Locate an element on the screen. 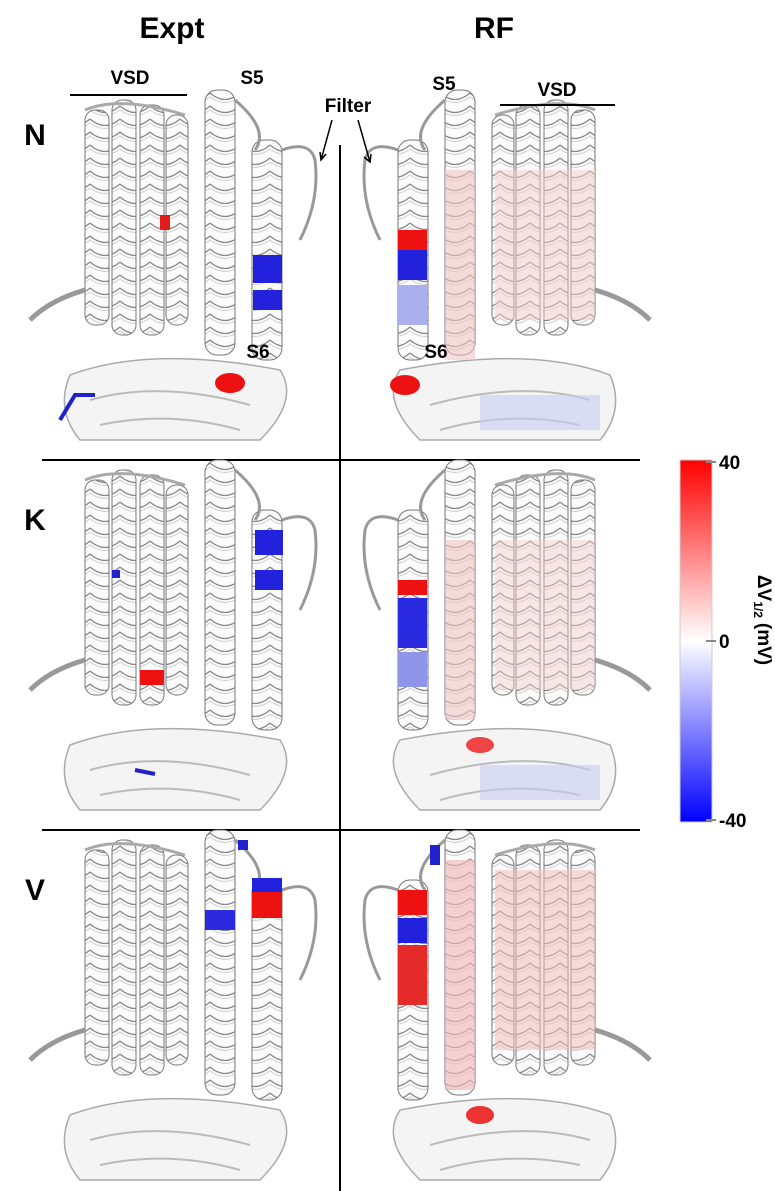 The width and height of the screenshot is (775, 1191). panel-n-rf is located at coordinates (507, 265).